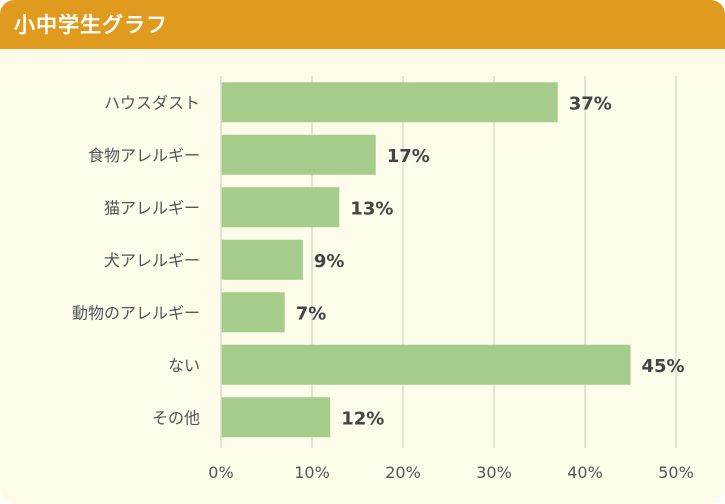  I want to click on x-tick-label: 40%, so click(585, 472).